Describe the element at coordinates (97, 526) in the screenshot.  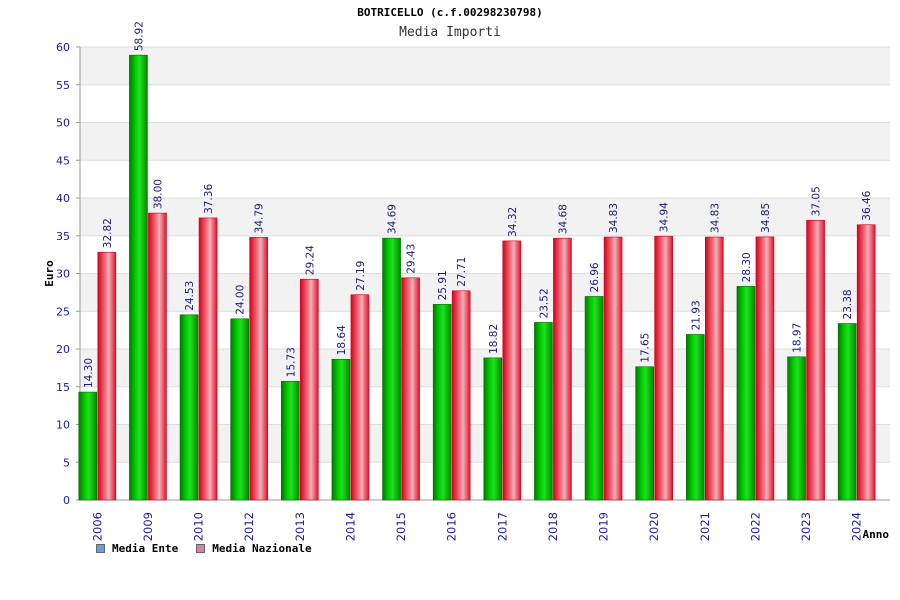
I see `x-tick-label: 2006` at that location.